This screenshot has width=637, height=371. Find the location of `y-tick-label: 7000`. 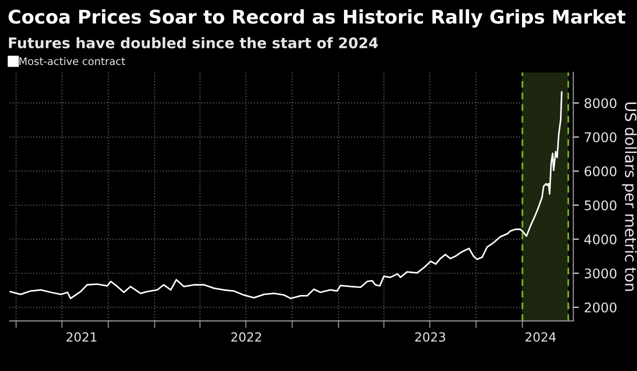

y-tick-label: 7000 is located at coordinates (600, 137).